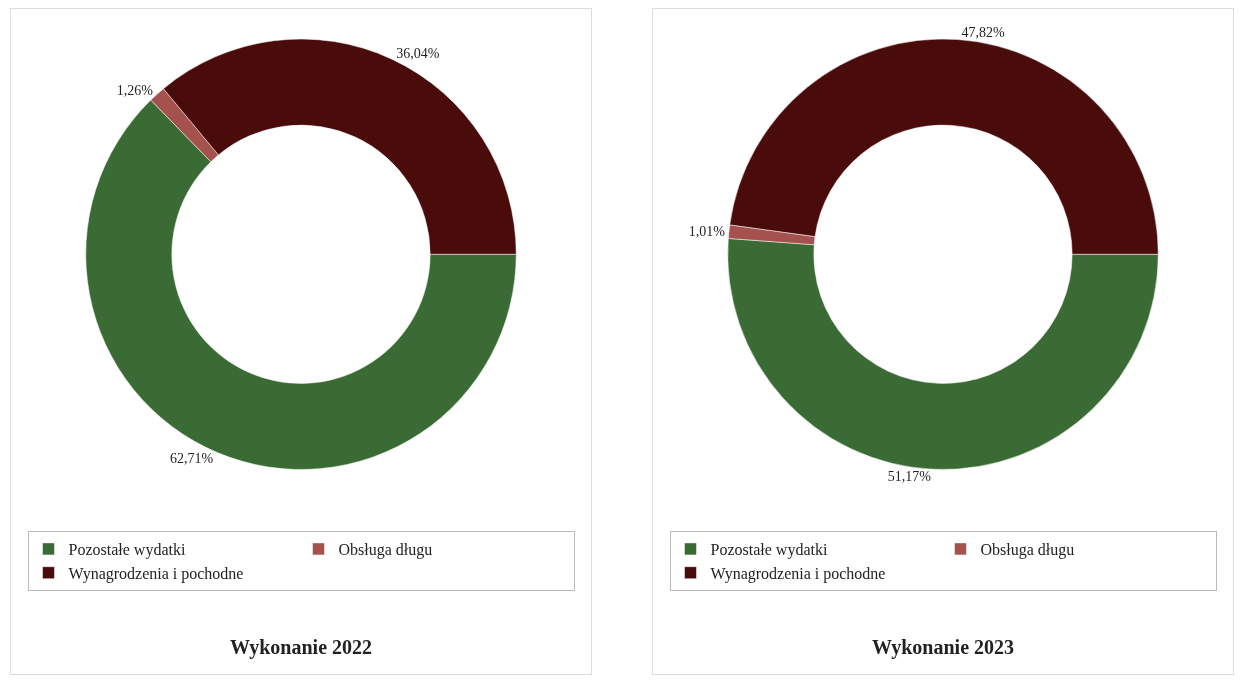 Image resolution: width=1247 pixels, height=685 pixels. I want to click on text: Wykonanie 2023, so click(943, 648).